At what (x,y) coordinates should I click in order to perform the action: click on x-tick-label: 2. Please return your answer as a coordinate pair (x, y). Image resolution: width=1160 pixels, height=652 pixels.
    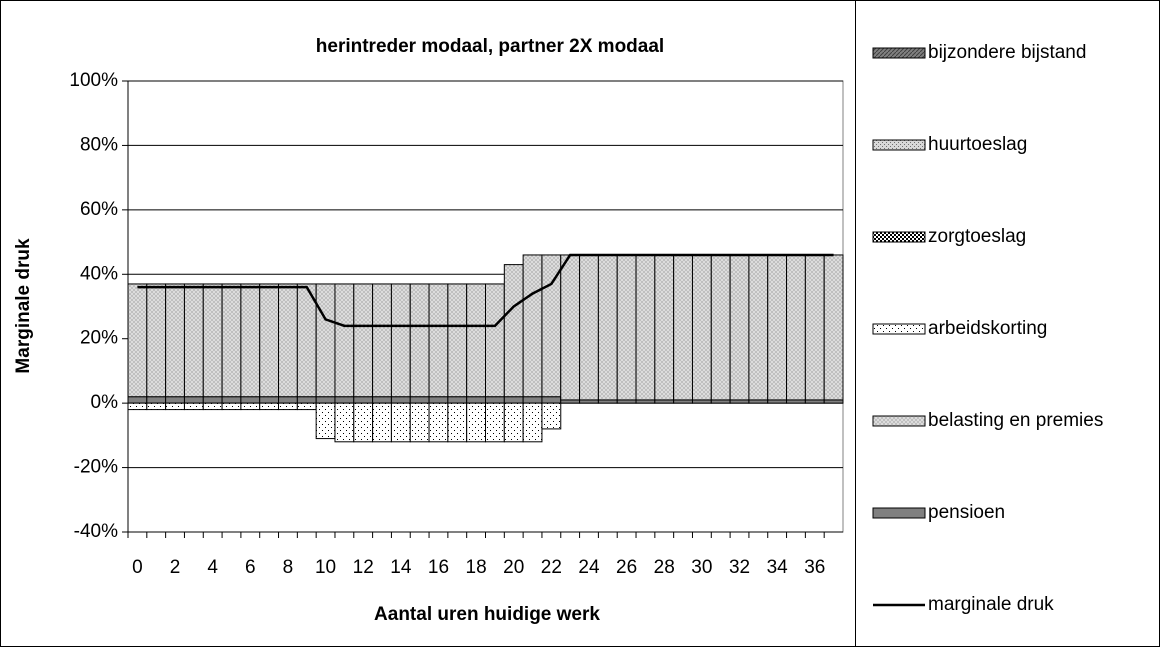
    Looking at the image, I should click on (175, 567).